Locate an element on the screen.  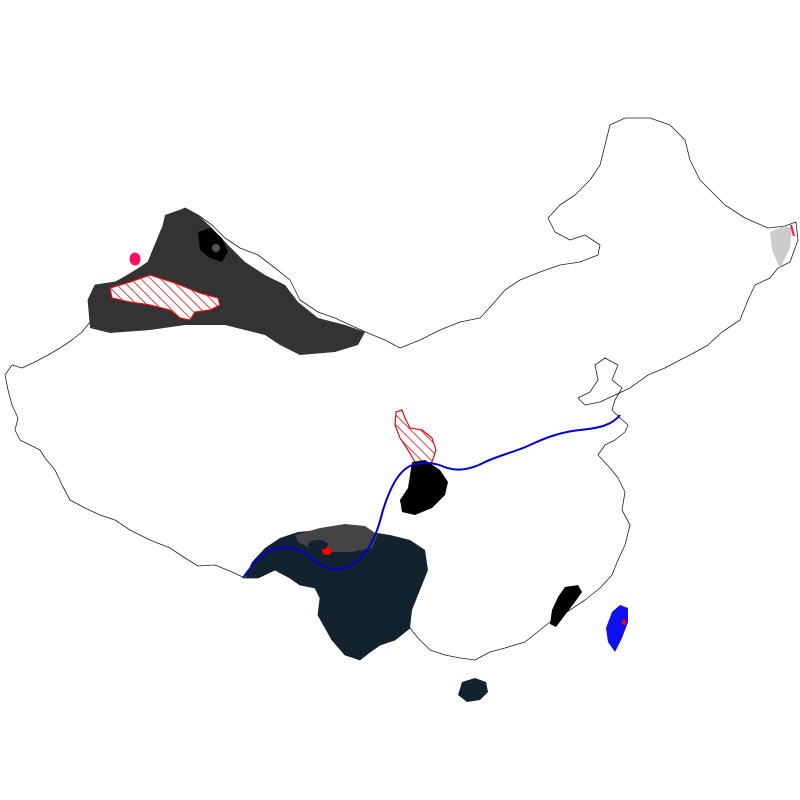
eastern-island is located at coordinates (617, 628).